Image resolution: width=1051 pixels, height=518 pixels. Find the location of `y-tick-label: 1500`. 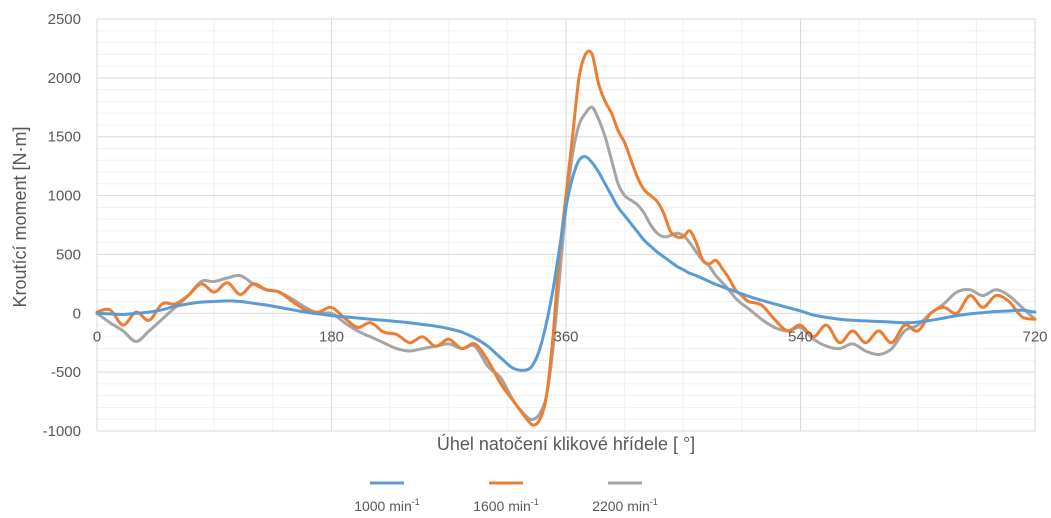

y-tick-label: 1500 is located at coordinates (64, 137).